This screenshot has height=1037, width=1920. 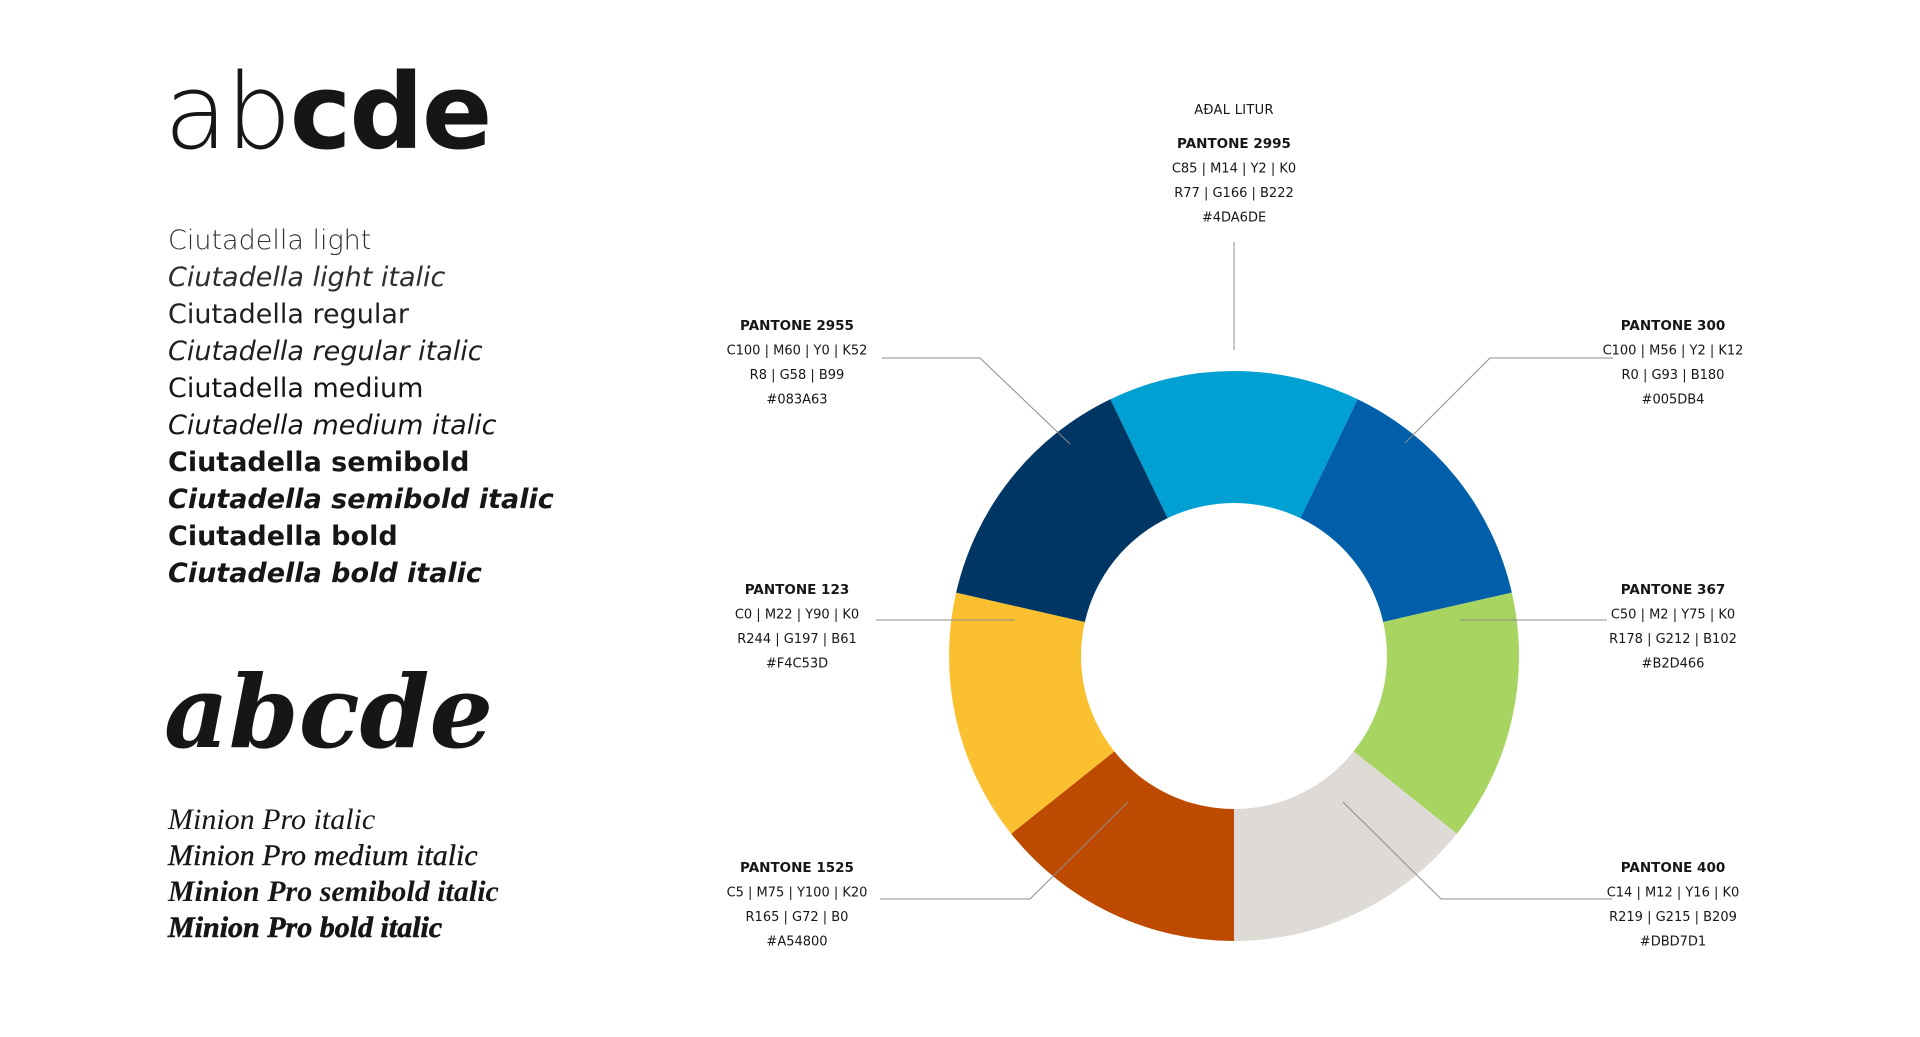 I want to click on serif-weight-item: Minion Pro italic, so click(x=272, y=819).